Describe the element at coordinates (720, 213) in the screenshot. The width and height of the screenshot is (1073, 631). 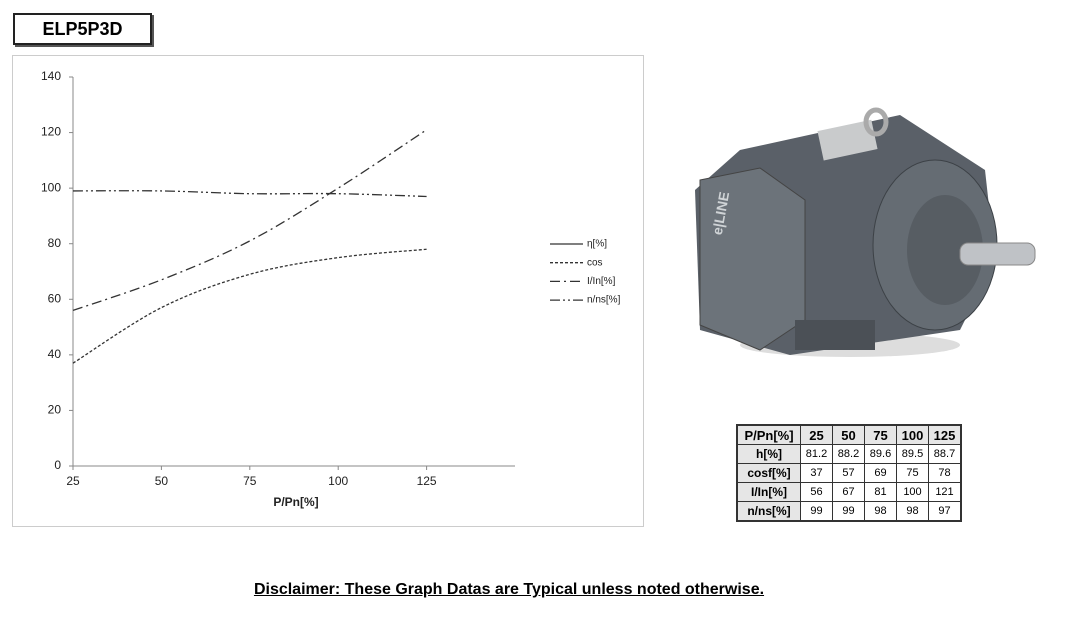
I see `brand-label: e|LINE` at that location.